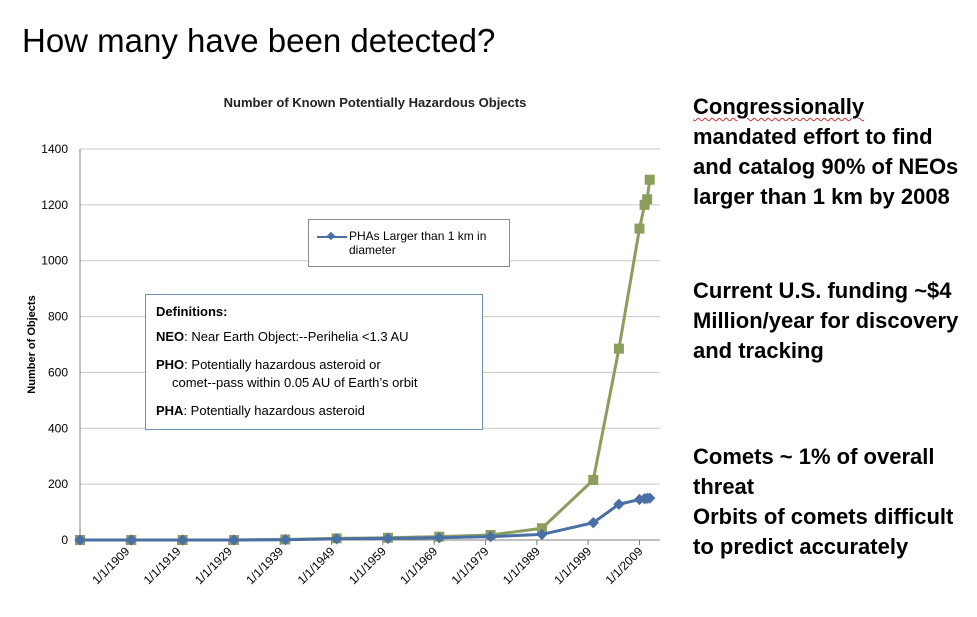 The width and height of the screenshot is (977, 617). Describe the element at coordinates (572, 565) in the screenshot. I see `x-tick-label: 1/1/1999` at that location.